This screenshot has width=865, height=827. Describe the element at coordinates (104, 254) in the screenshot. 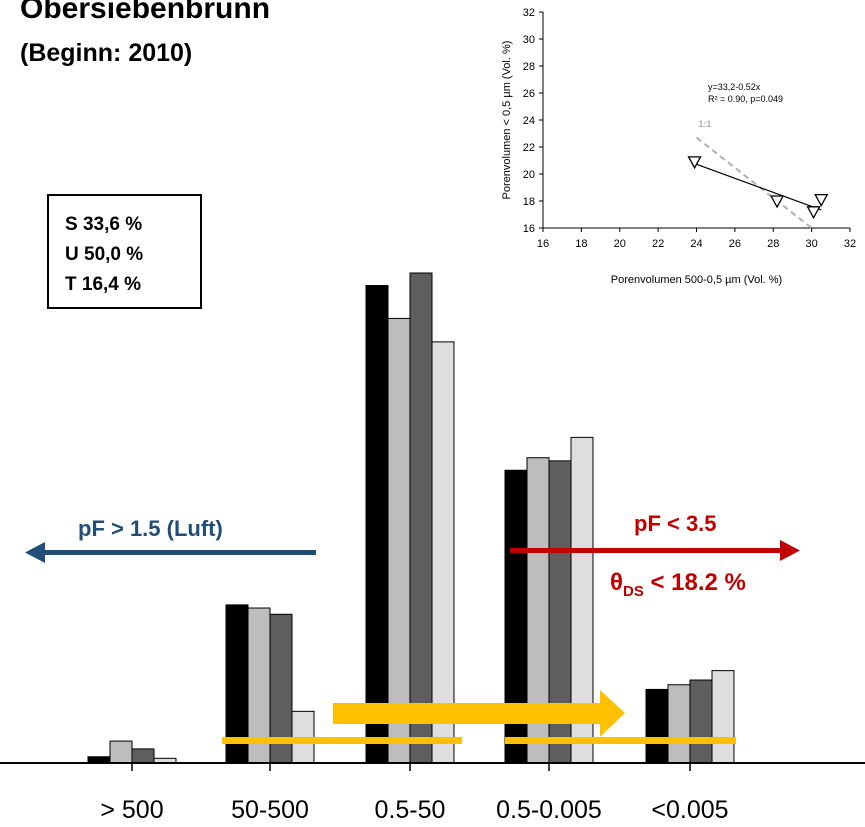

I see `silt-percentage: U 50,0 %` at that location.